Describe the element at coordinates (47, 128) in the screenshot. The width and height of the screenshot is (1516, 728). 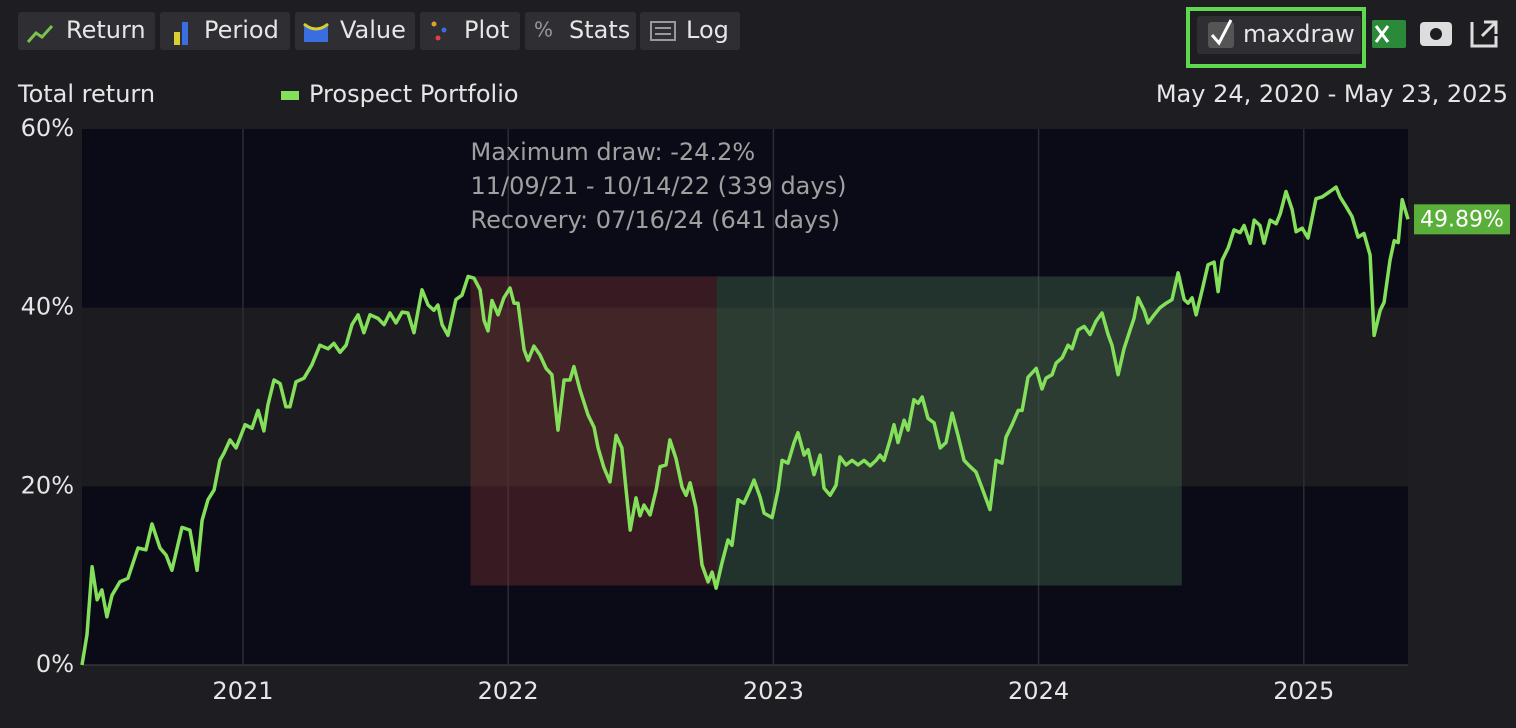
I see `y-tick-label: 60%` at that location.